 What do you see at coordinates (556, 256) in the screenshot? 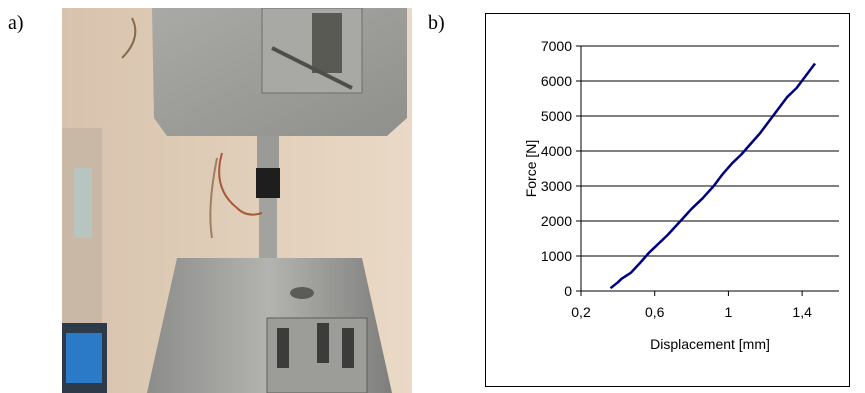
I see `y-tick-label: 1000` at bounding box center [556, 256].